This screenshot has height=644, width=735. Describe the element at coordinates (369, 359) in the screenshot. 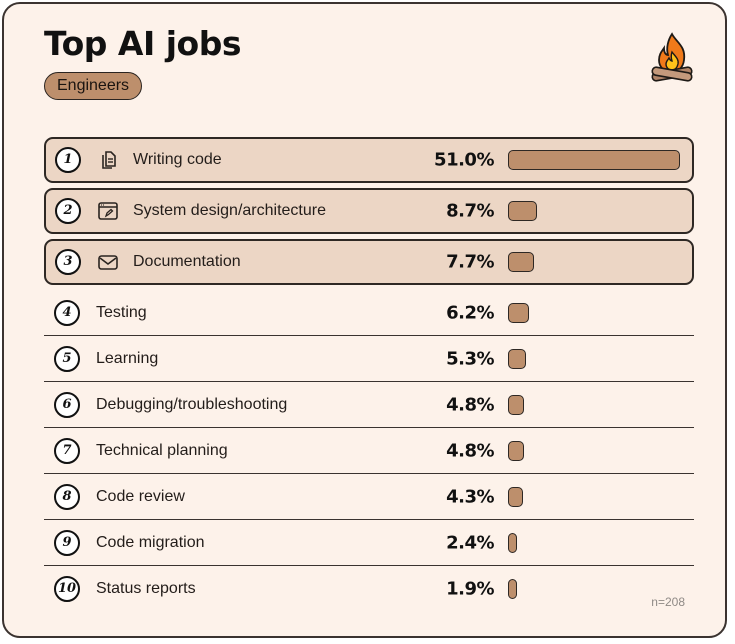

I see `list-item: 5 Learning 5.3%` at that location.